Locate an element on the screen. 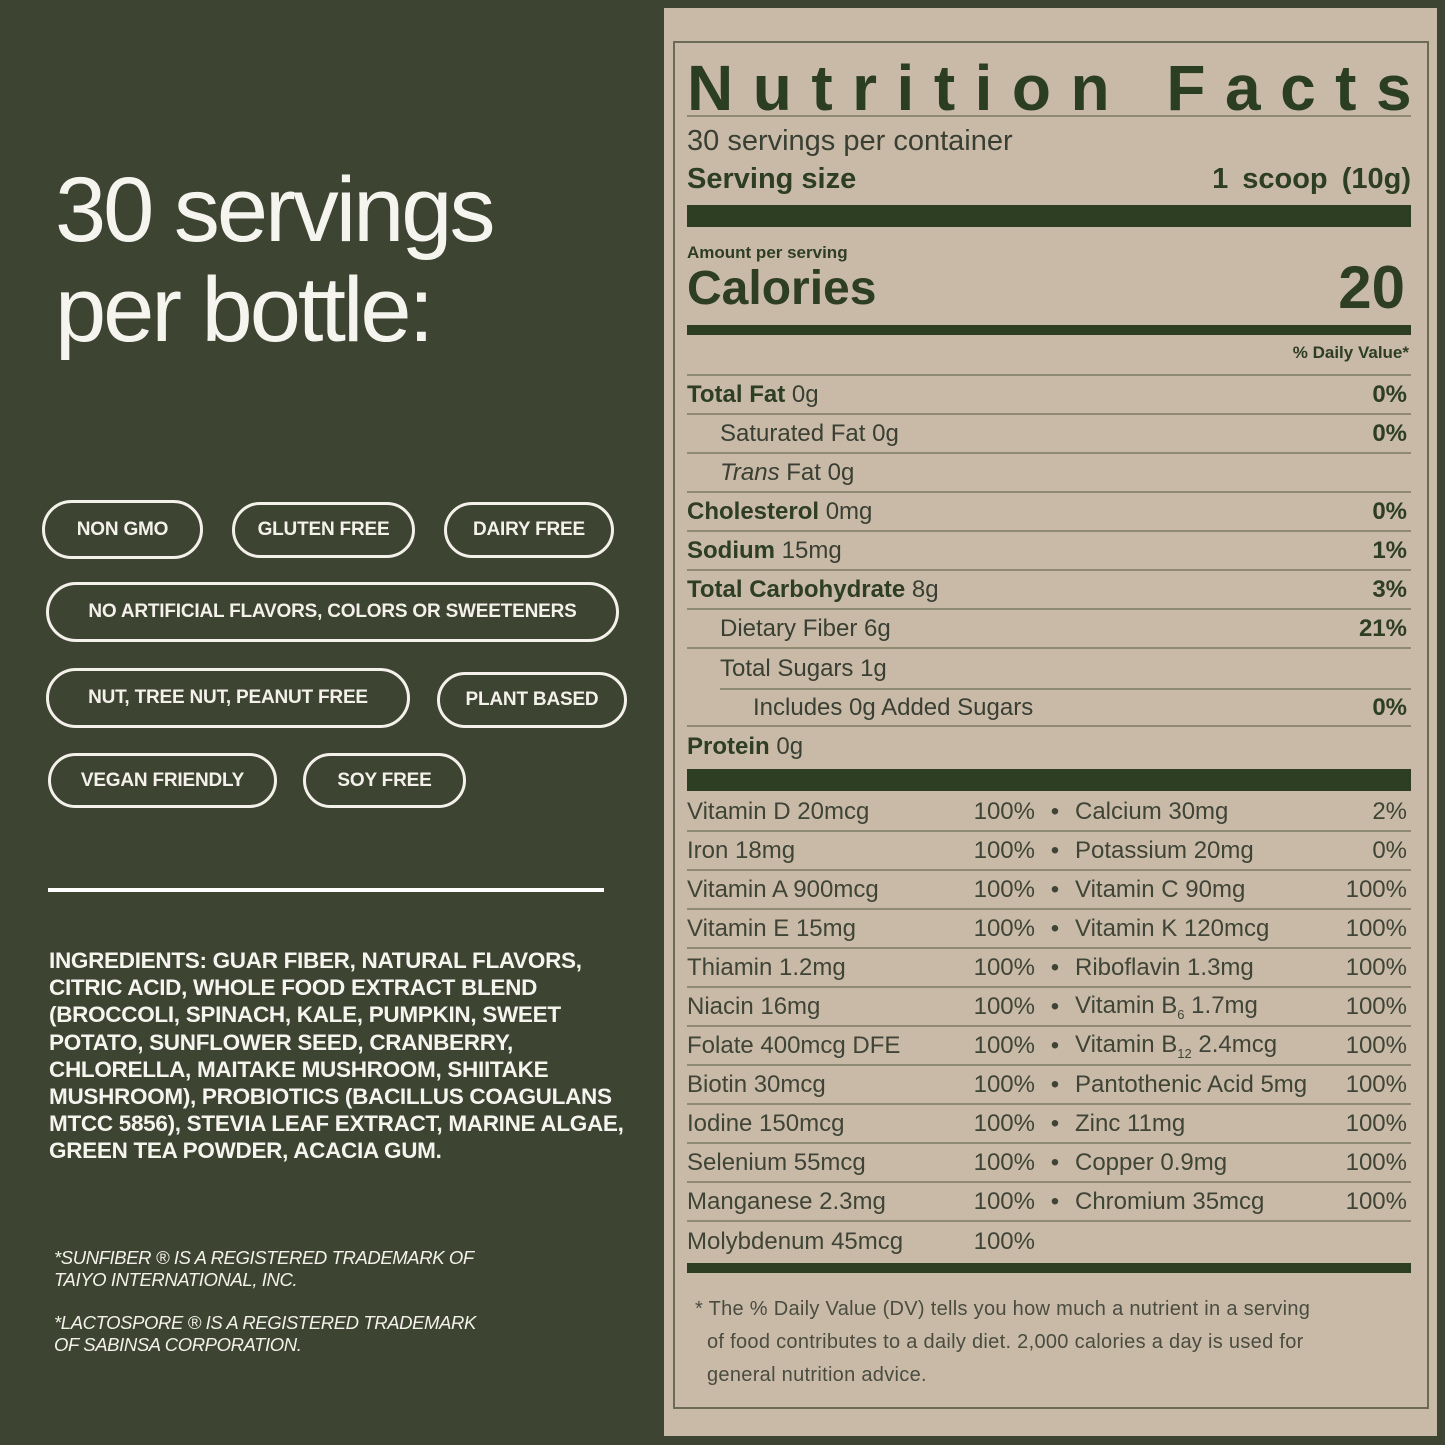  vitamin-name: Vitamin C 90mg is located at coordinates (1160, 889).